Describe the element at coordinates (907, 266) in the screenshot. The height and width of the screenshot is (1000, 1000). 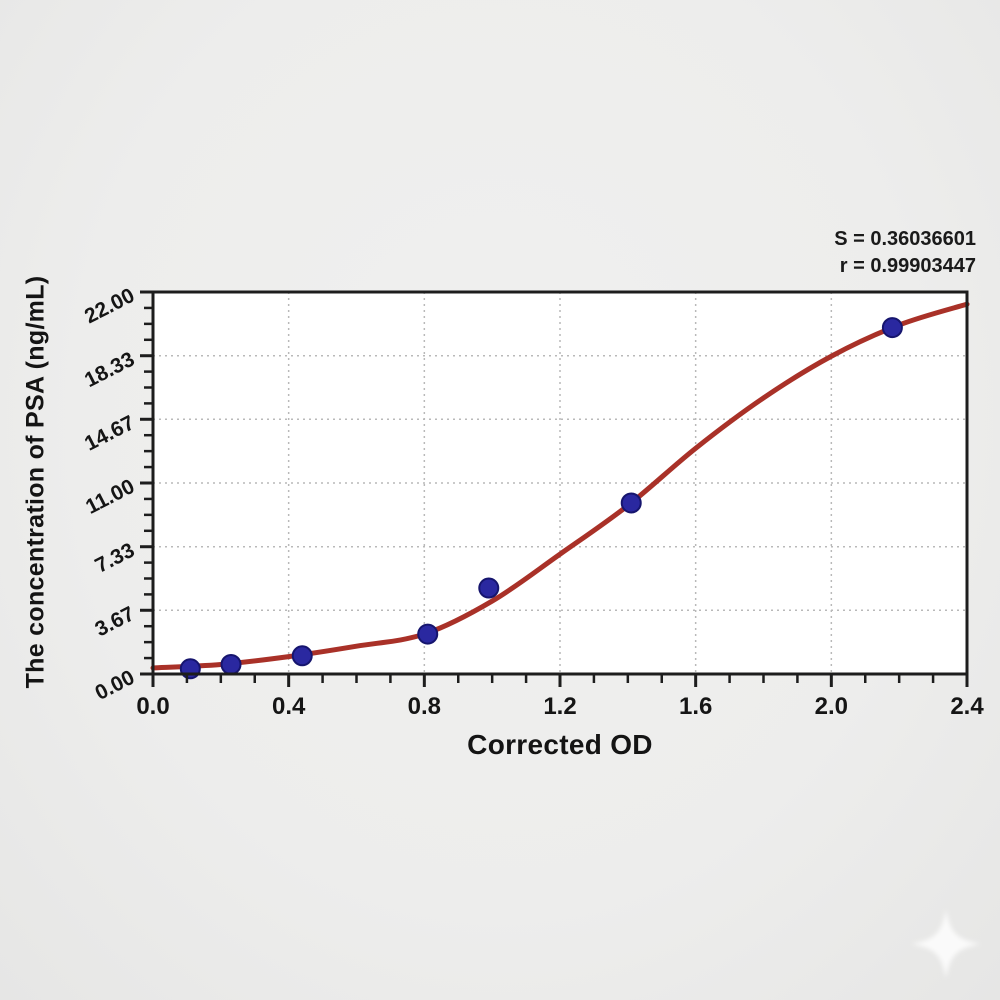
I see `stat-r-value: r = 0.99903447` at that location.